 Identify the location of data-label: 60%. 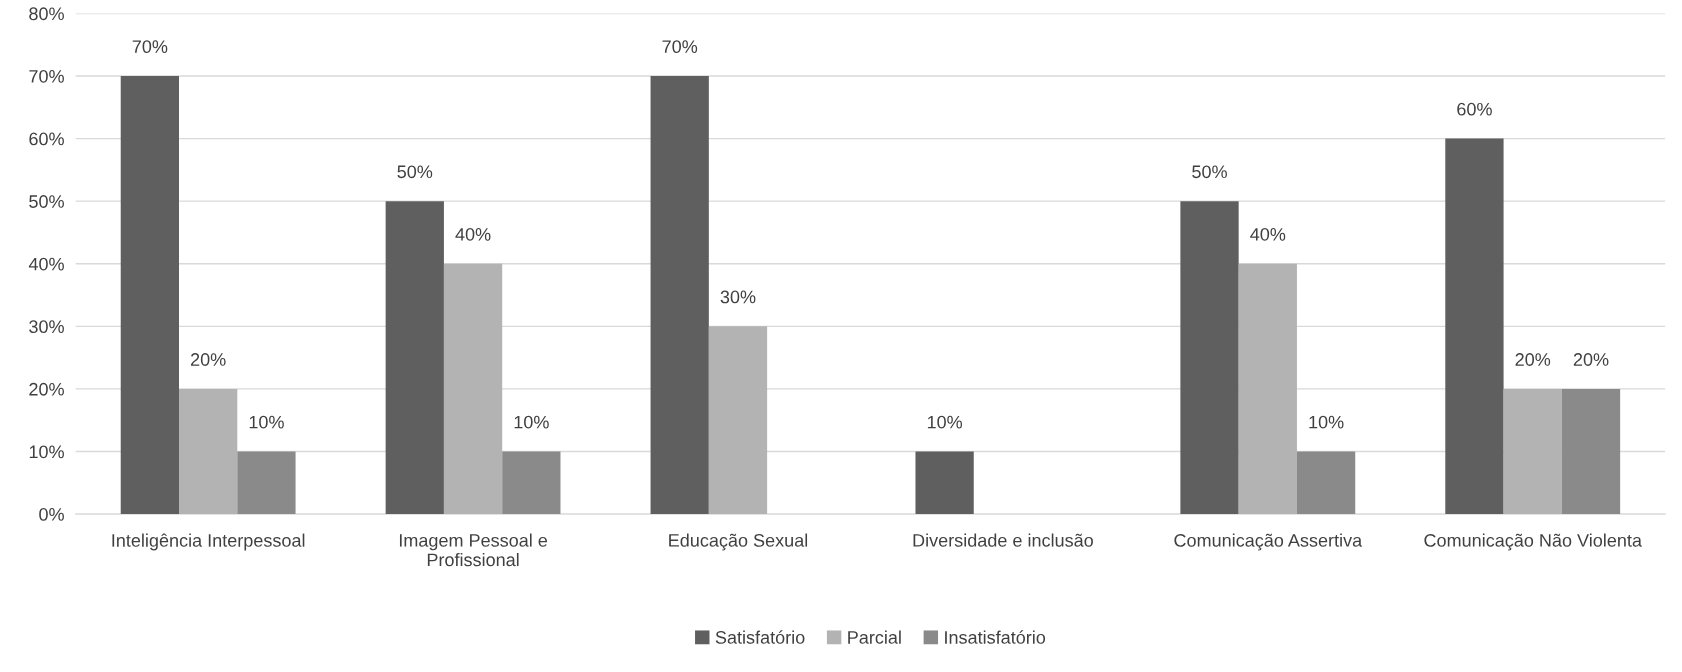
(1474, 109).